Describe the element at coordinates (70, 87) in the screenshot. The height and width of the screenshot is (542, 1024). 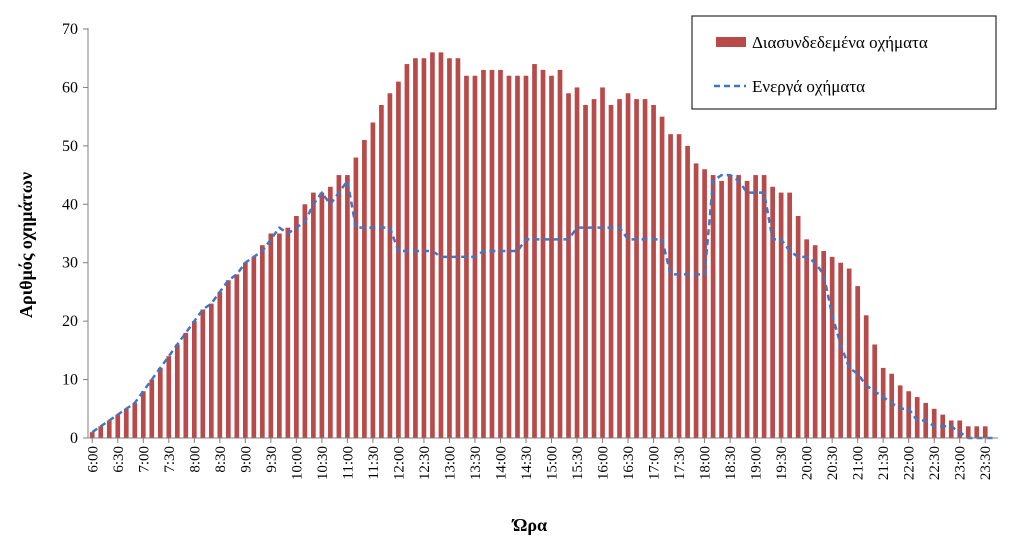
I see `y-tick-label: 60` at that location.